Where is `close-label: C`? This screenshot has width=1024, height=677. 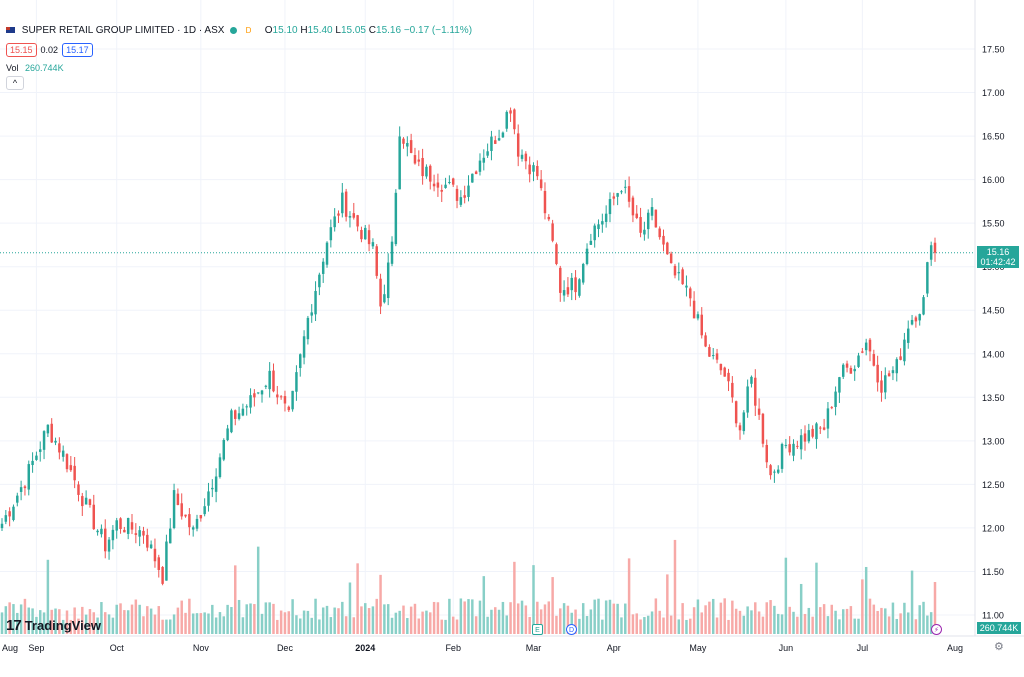 close-label: C is located at coordinates (372, 31).